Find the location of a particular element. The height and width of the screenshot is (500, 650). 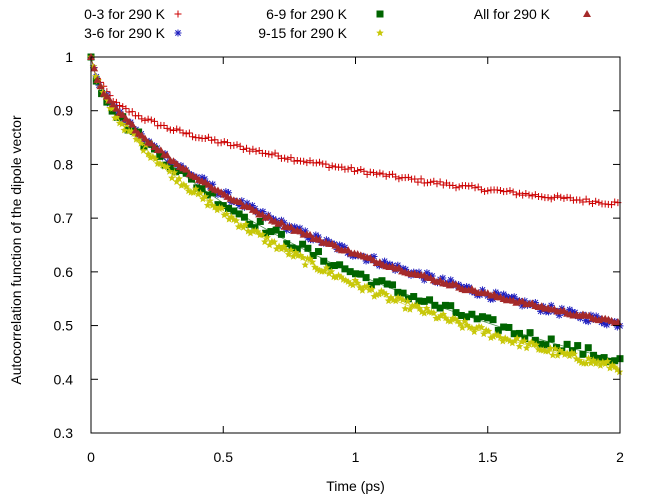

legend-label: 6-9 for 290 K is located at coordinates (307, 14).